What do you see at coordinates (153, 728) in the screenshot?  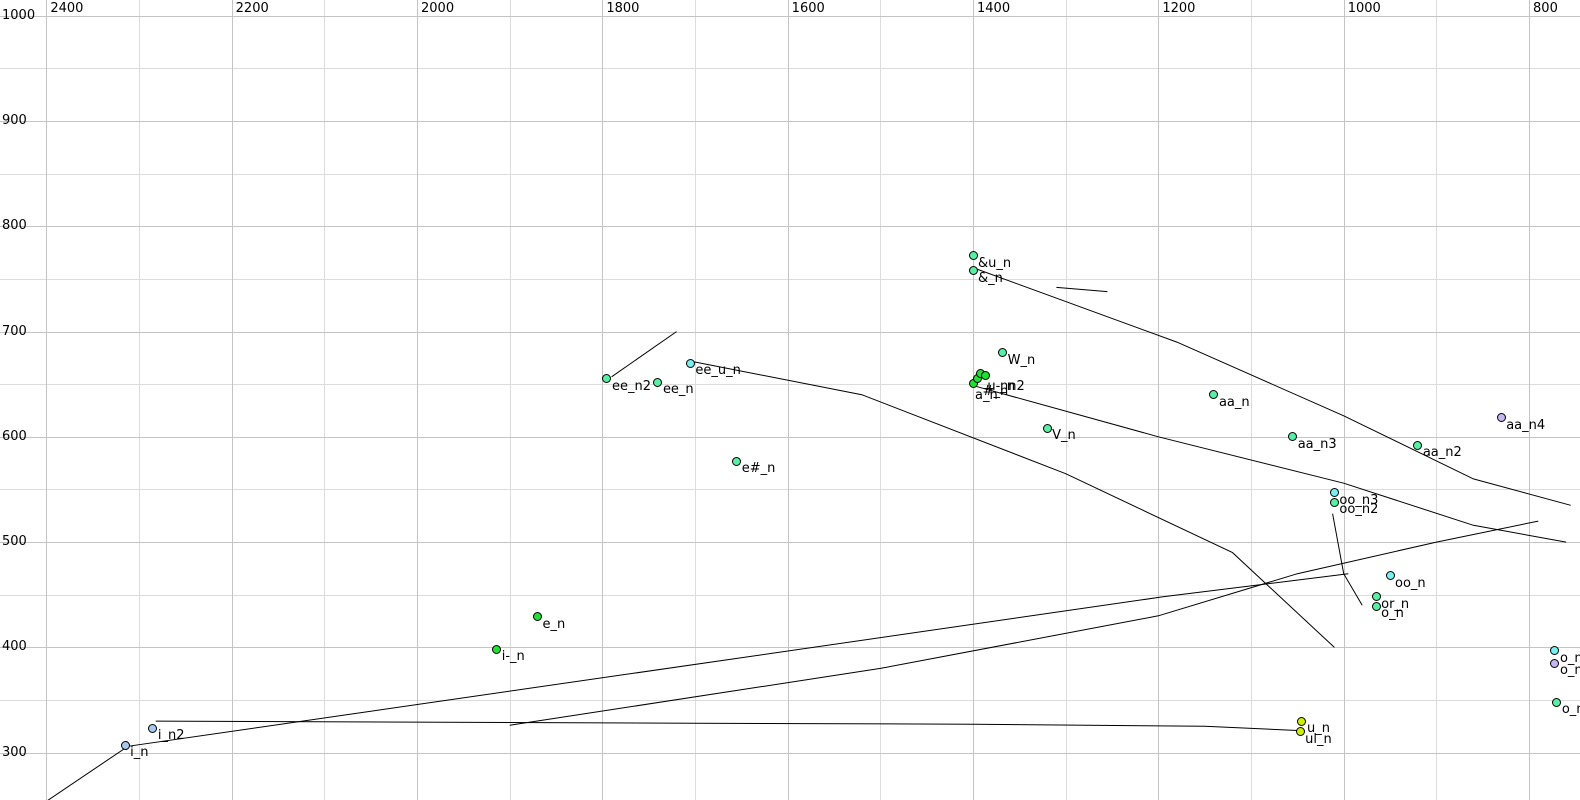 I see `data-point-i-n2` at bounding box center [153, 728].